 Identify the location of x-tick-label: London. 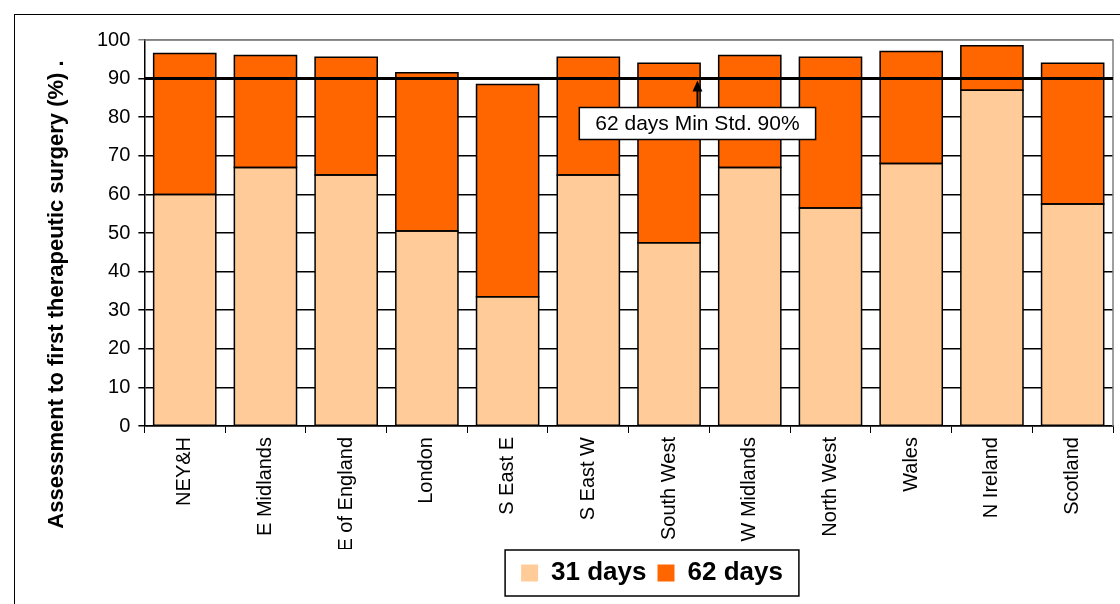
(425, 470).